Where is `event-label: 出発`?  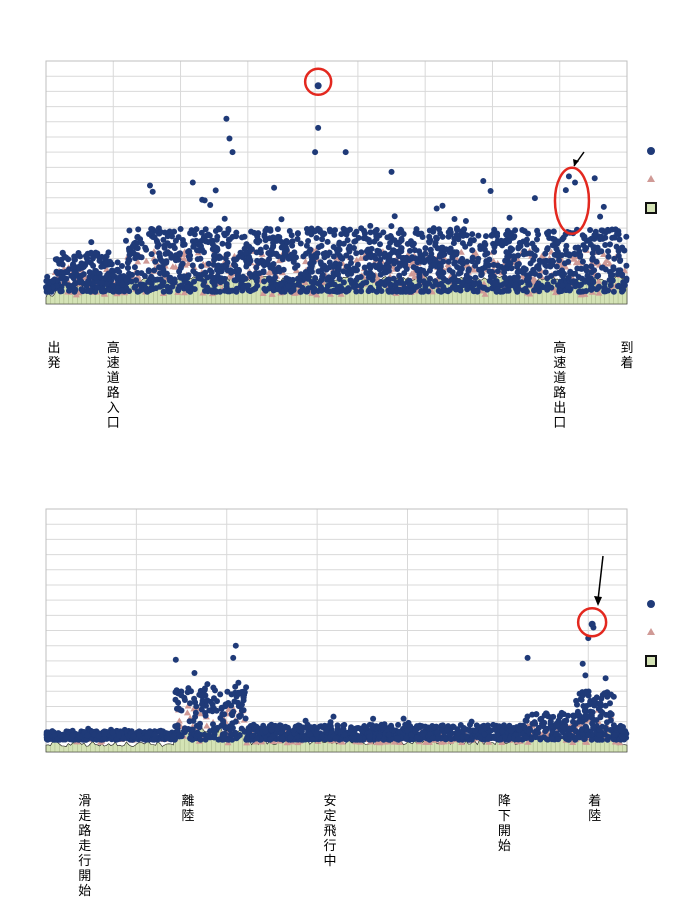
event-label: 出発 is located at coordinates (53, 356).